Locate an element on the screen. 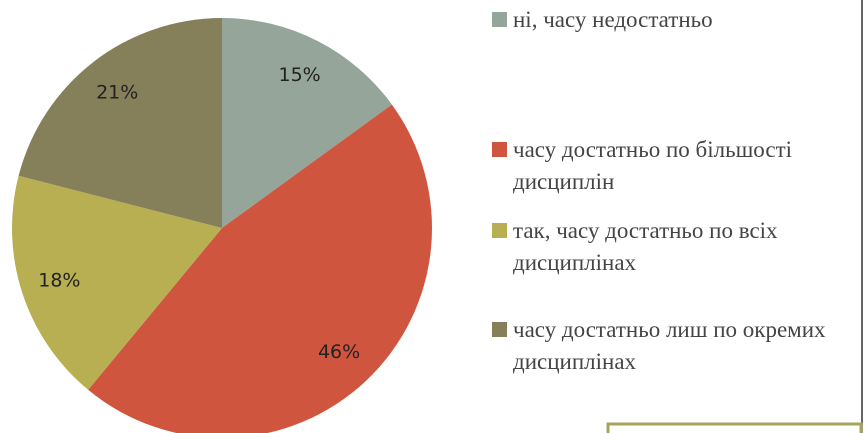  legend-item: часу достатньо по більшості дисциплін is located at coordinates (675, 166).